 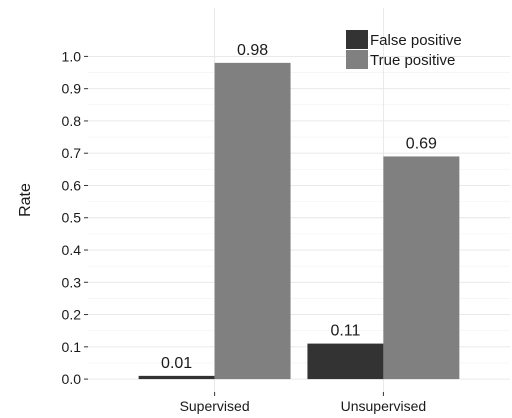 I want to click on y-tick-label: 0.4, so click(x=72, y=250).